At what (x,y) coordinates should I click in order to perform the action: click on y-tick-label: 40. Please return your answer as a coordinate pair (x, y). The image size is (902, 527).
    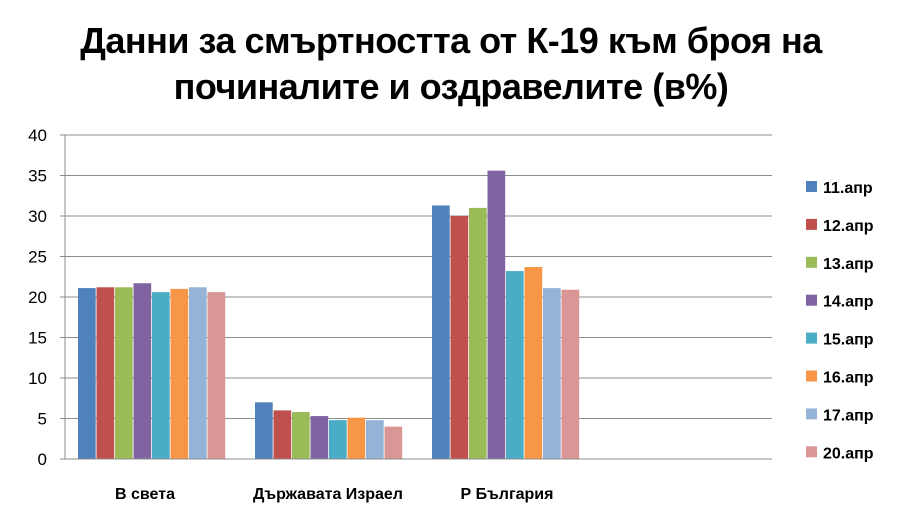
    Looking at the image, I should click on (37, 135).